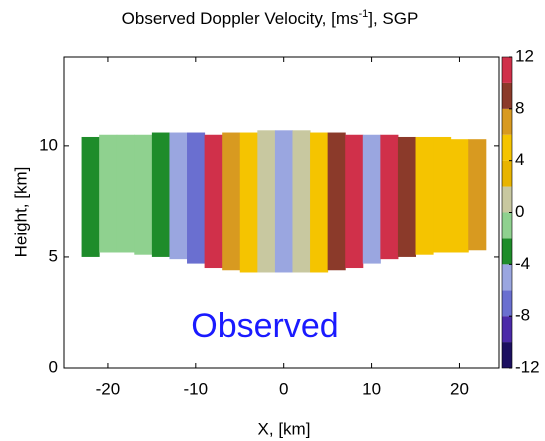 The height and width of the screenshot is (441, 545). I want to click on colorbar-tick-label: -8, so click(522, 315).